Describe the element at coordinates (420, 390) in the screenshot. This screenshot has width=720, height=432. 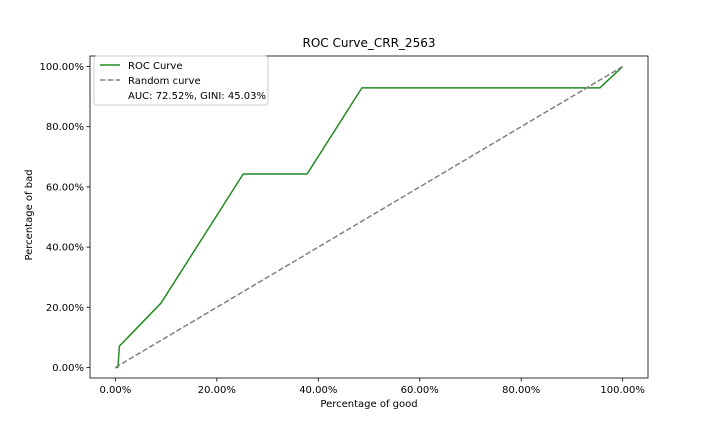
I see `x-tick-label: 60.00%` at that location.